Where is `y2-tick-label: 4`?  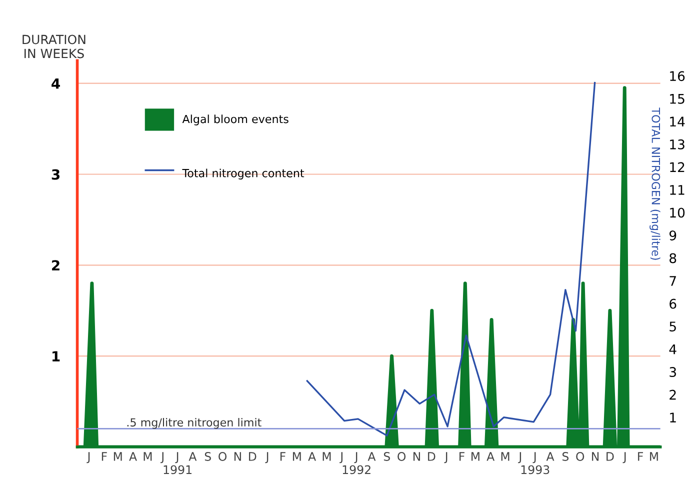 y2-tick-label: 4 is located at coordinates (672, 349).